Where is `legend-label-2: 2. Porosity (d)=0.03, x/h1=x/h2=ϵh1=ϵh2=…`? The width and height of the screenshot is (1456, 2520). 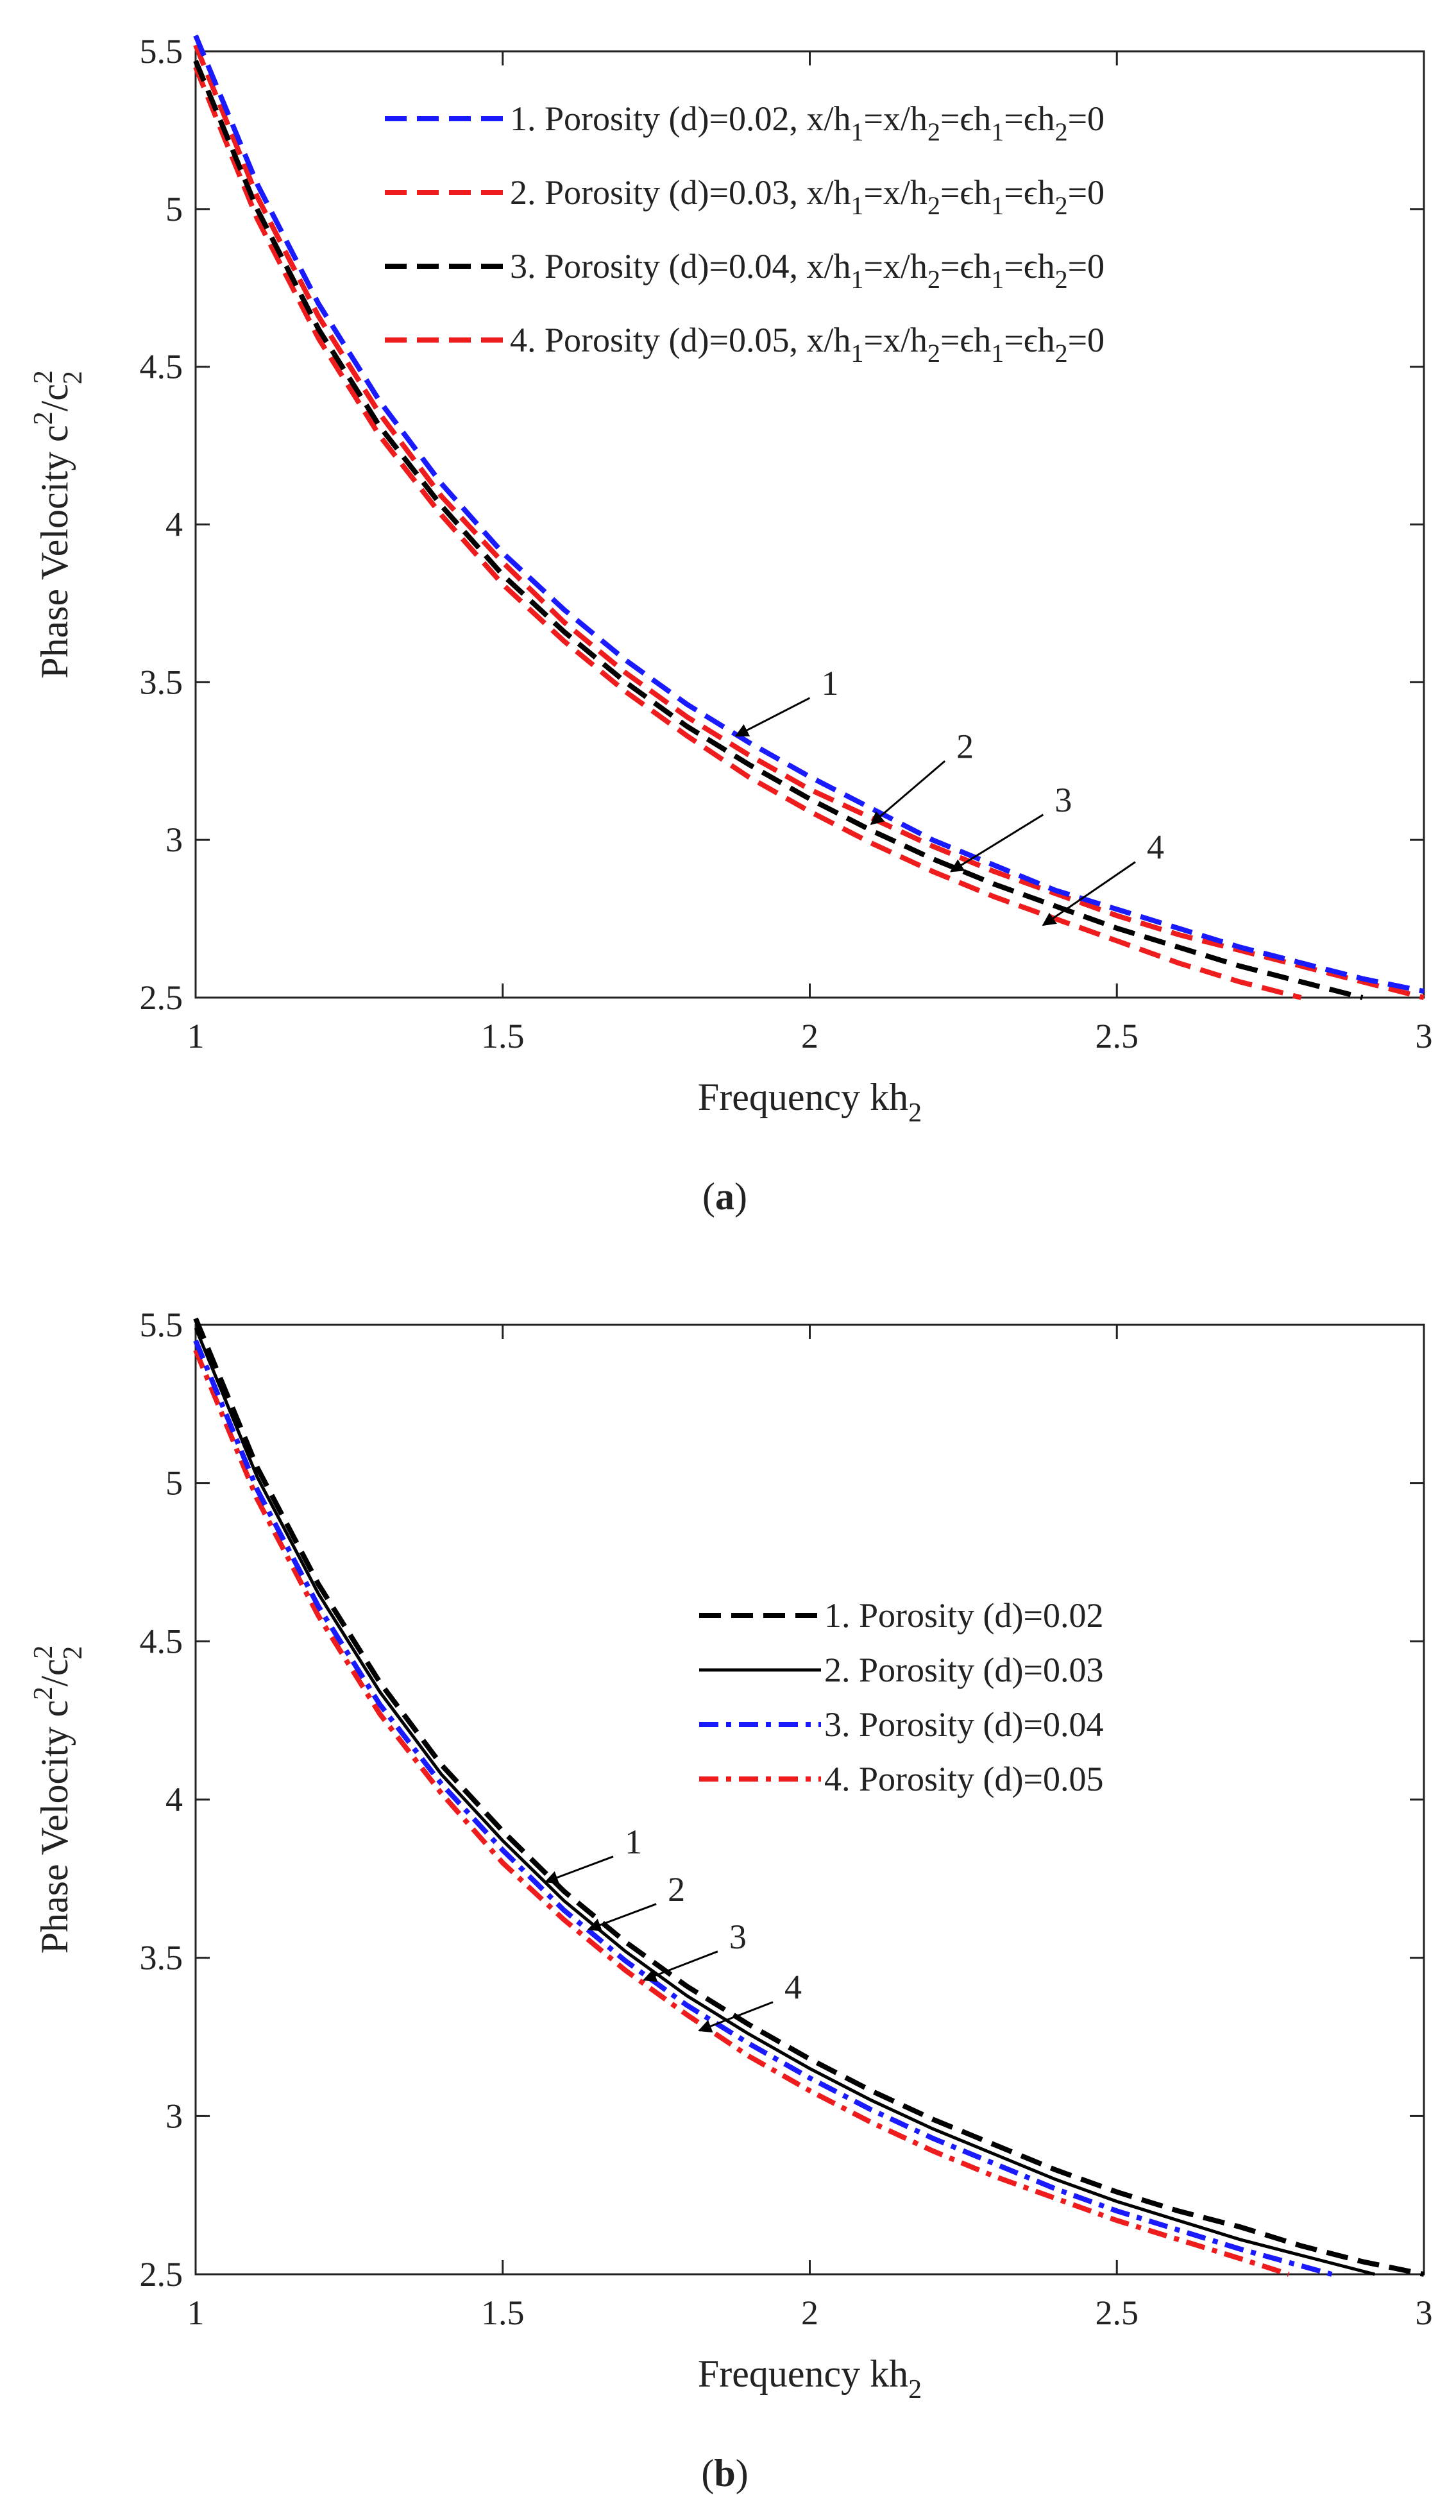
legend-label-2: 2. Porosity (d)=0.03, x/h1=x/h2=ϵh1=ϵh2=… is located at coordinates (808, 196).